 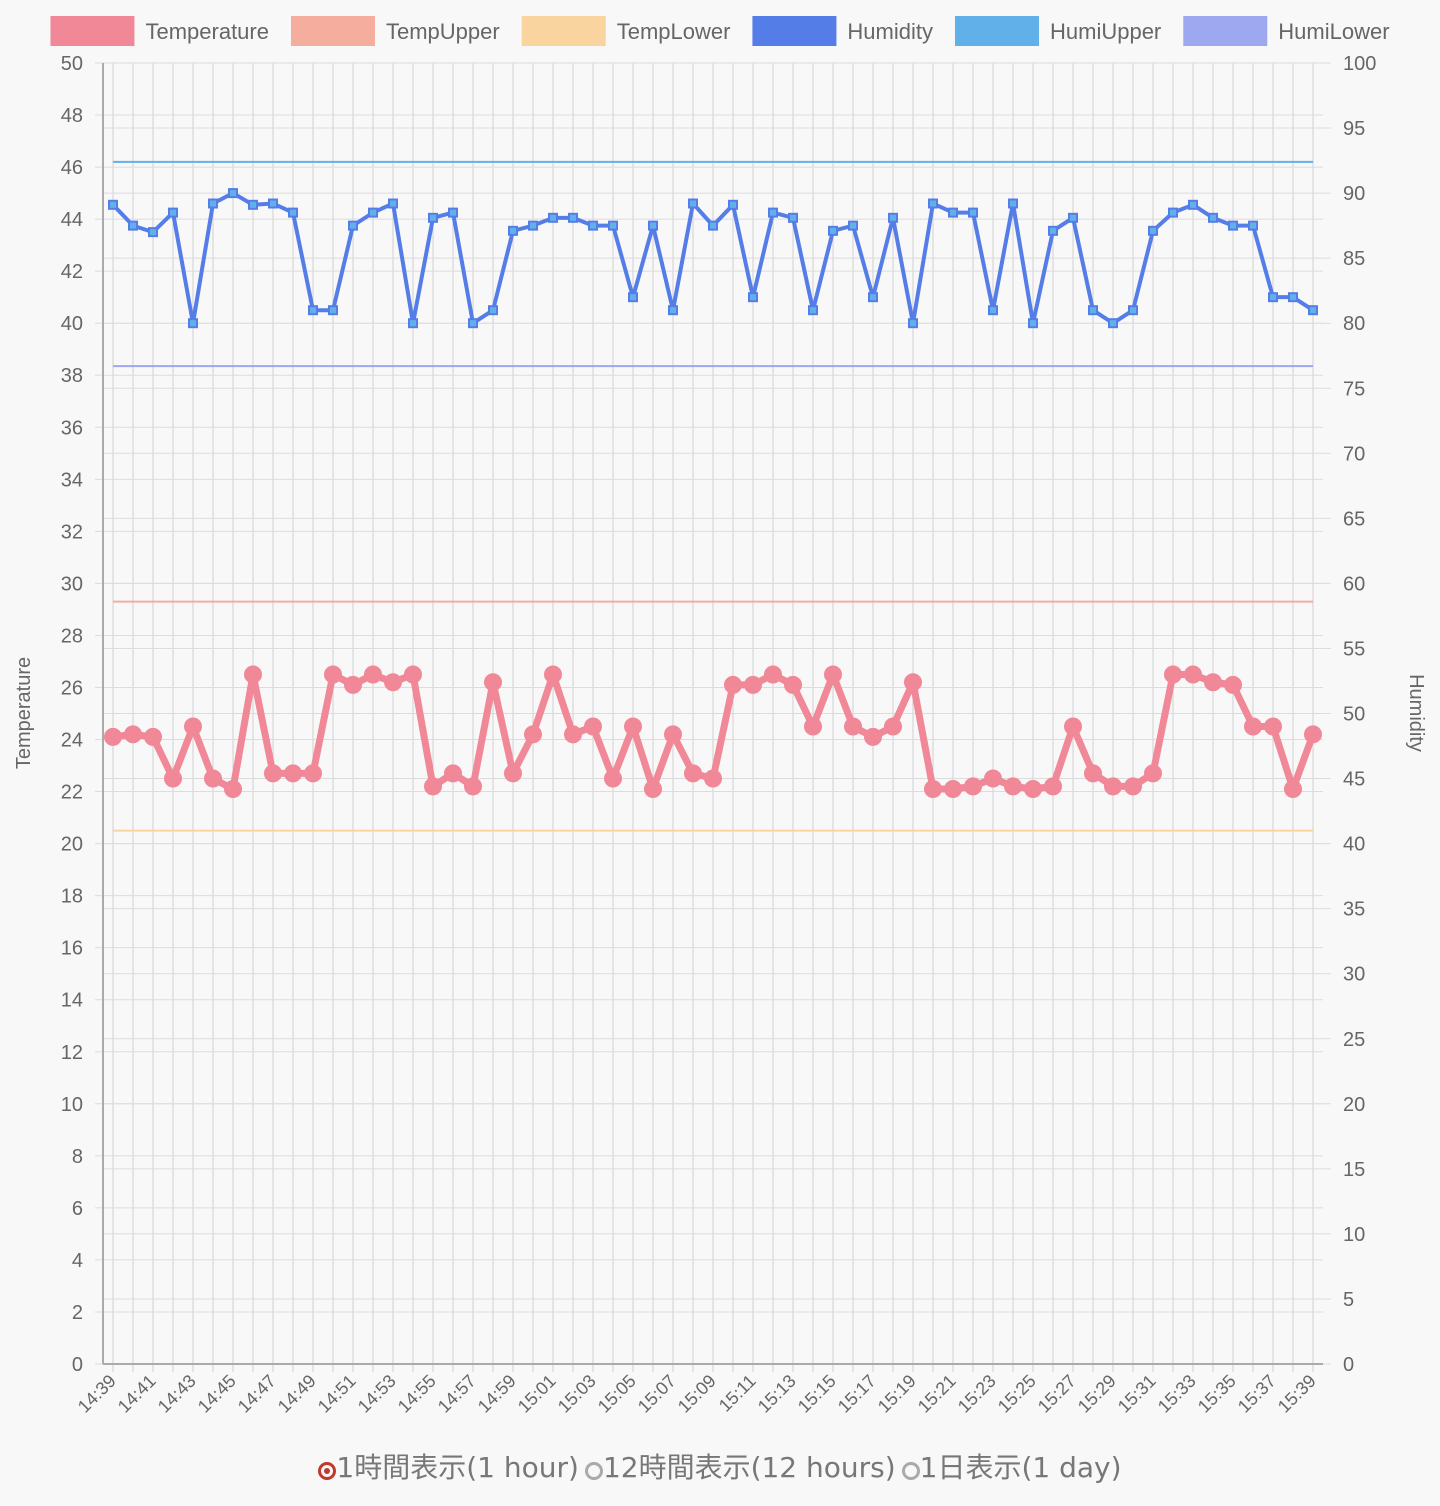 I want to click on y-tick-label: 22, so click(x=72, y=793).